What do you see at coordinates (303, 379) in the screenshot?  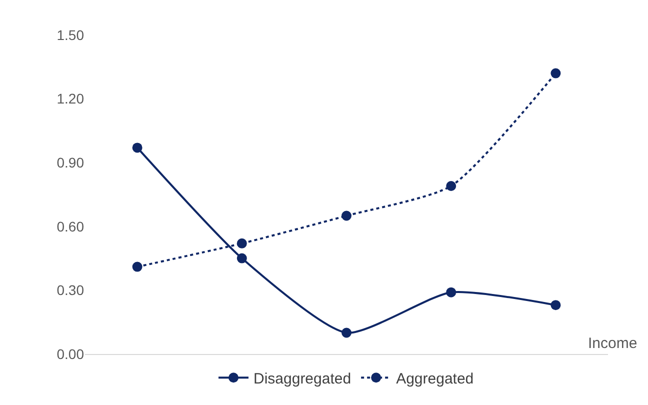 I see `legend-label: Disaggregated` at bounding box center [303, 379].